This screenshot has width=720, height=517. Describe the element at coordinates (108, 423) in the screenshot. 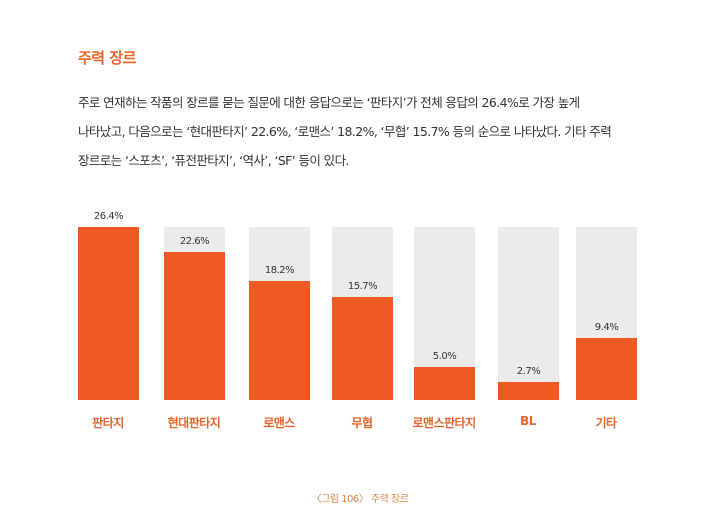

I see `category-label: 판타지` at that location.